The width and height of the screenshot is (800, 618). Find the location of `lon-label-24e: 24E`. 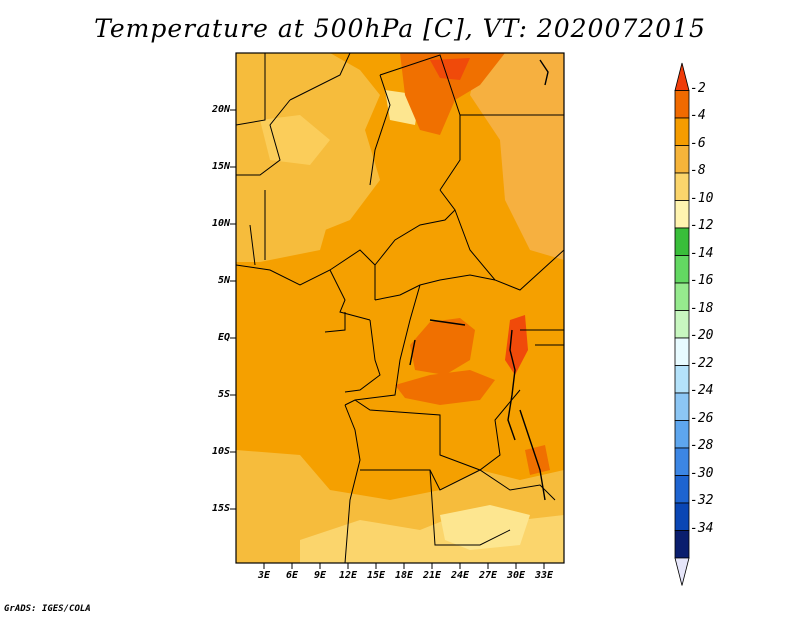

lon-label-24e: 24E is located at coordinates (460, 575).